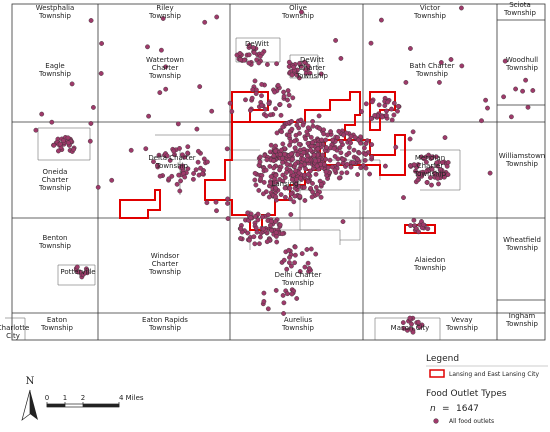  I want to click on legend-boundary-label: Lansing and East Lansing City, so click(494, 374).